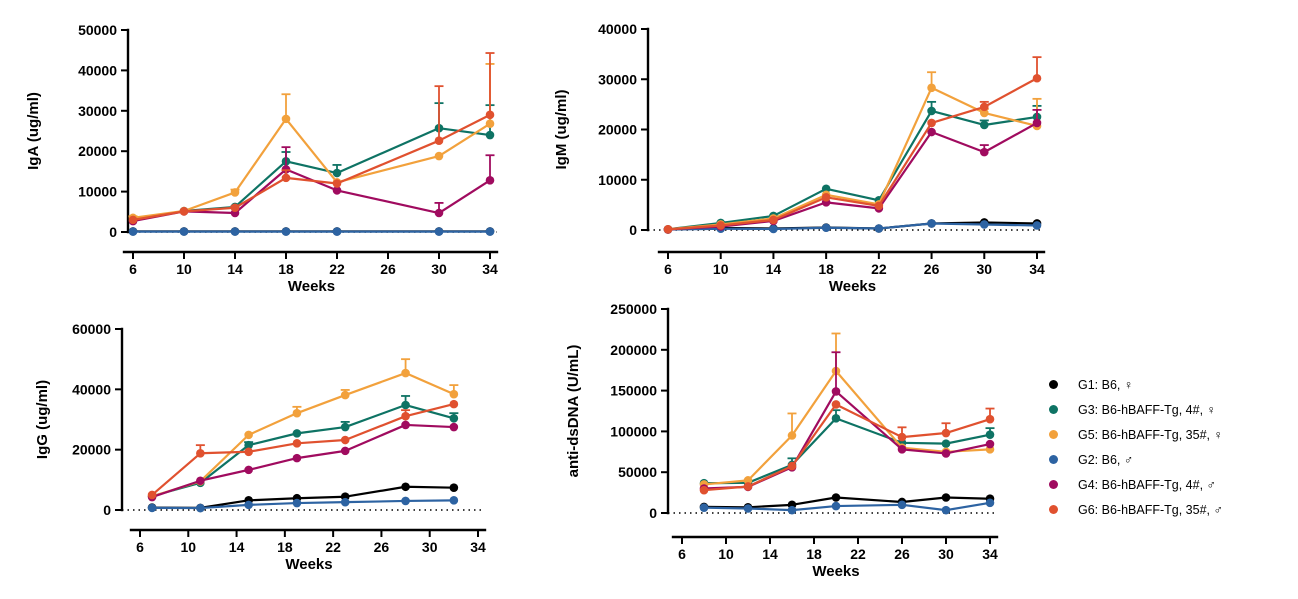 Image resolution: width=1298 pixels, height=599 pixels. What do you see at coordinates (1169, 509) in the screenshot?
I see `legend-item-g6: G6: B6-hBAFF-Tg, 35#, ♂` at bounding box center [1169, 509].